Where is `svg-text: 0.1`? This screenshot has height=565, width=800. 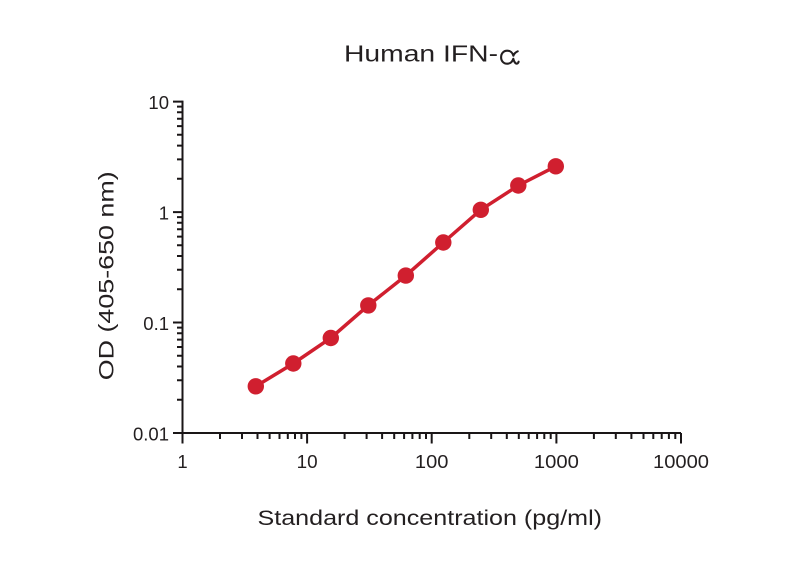 svg-text: 0.1 is located at coordinates (156, 323).